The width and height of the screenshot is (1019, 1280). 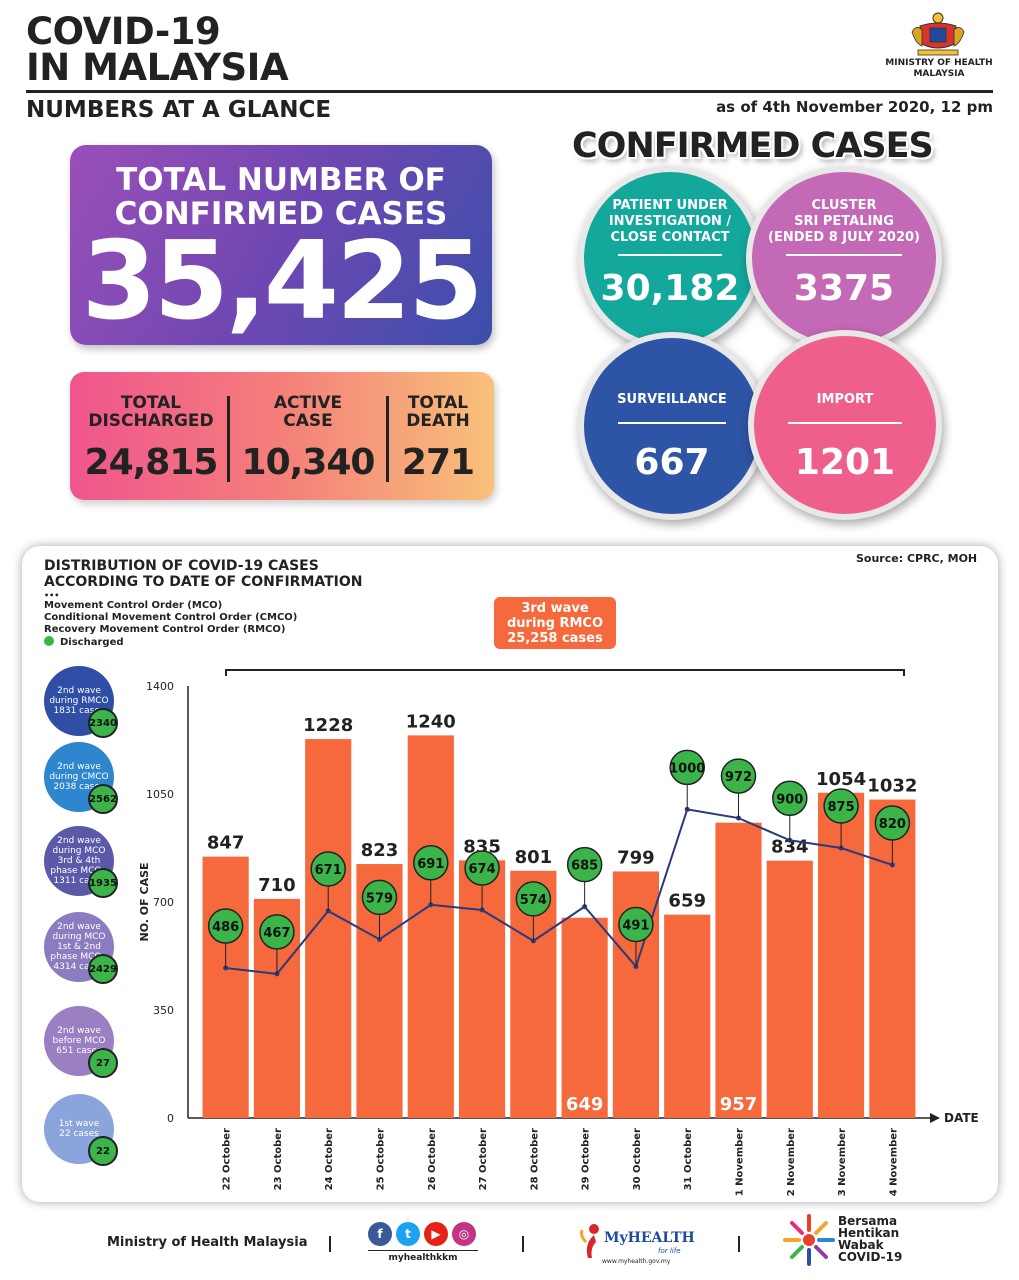 I want to click on ministry-crest-icon, so click(x=938, y=34).